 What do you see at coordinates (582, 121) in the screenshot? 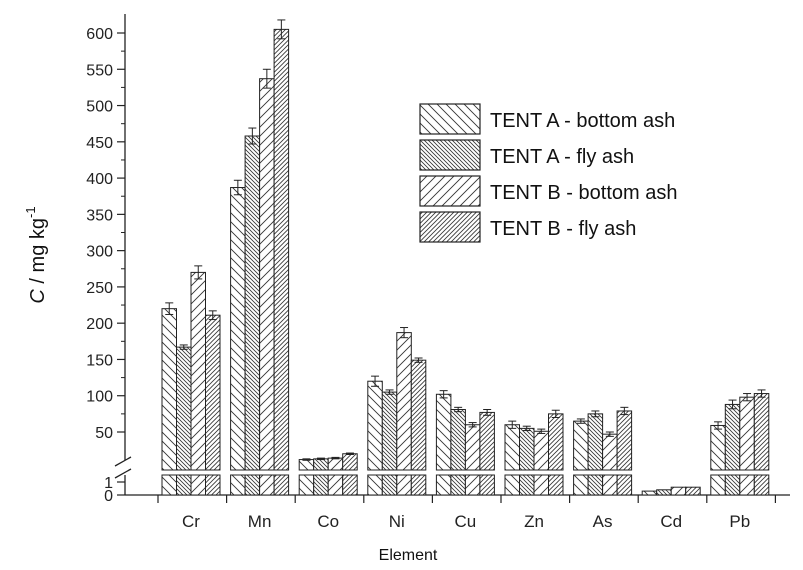
I see `legend-label: TENT A - bottom ash` at bounding box center [582, 121].